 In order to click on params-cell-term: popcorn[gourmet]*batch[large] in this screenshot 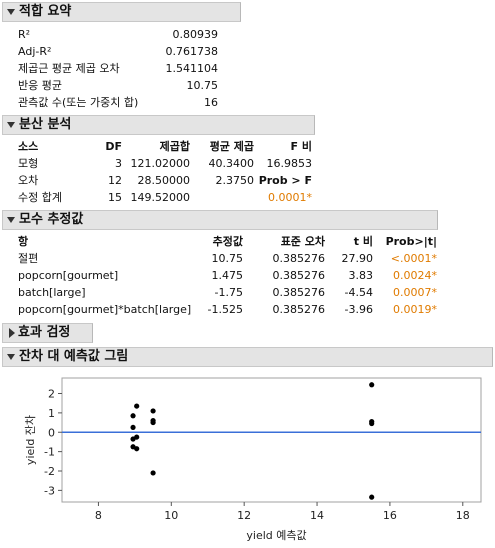, I will do `click(105, 309)`.